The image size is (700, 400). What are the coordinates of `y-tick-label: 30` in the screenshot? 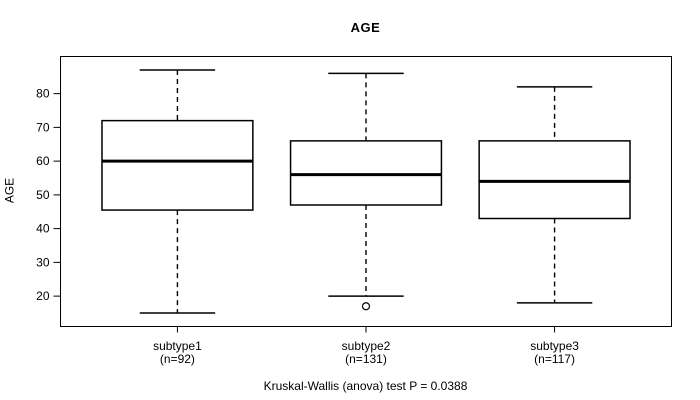 It's located at (43, 262).